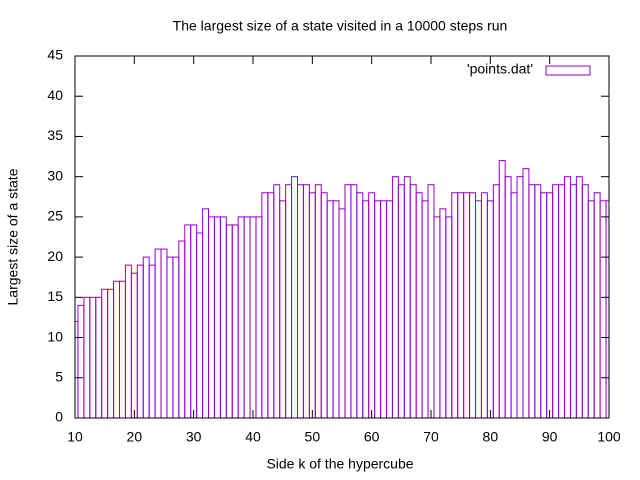 Image resolution: width=640 pixels, height=480 pixels. I want to click on y-tick-label: 35, so click(55, 135).